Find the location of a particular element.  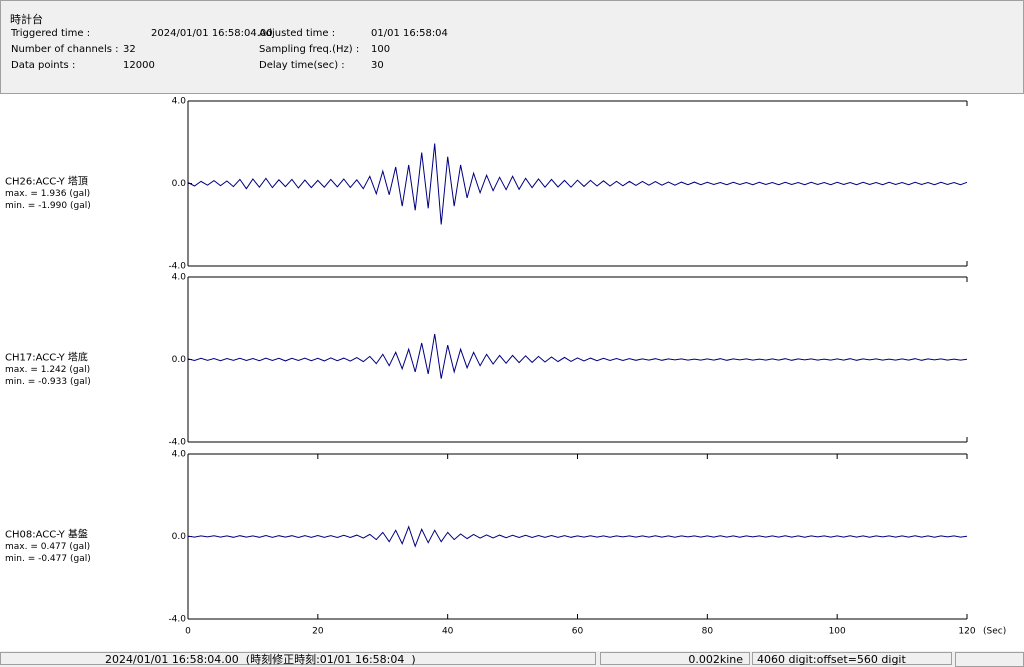

x-axis-label: (Sec) is located at coordinates (994, 632).